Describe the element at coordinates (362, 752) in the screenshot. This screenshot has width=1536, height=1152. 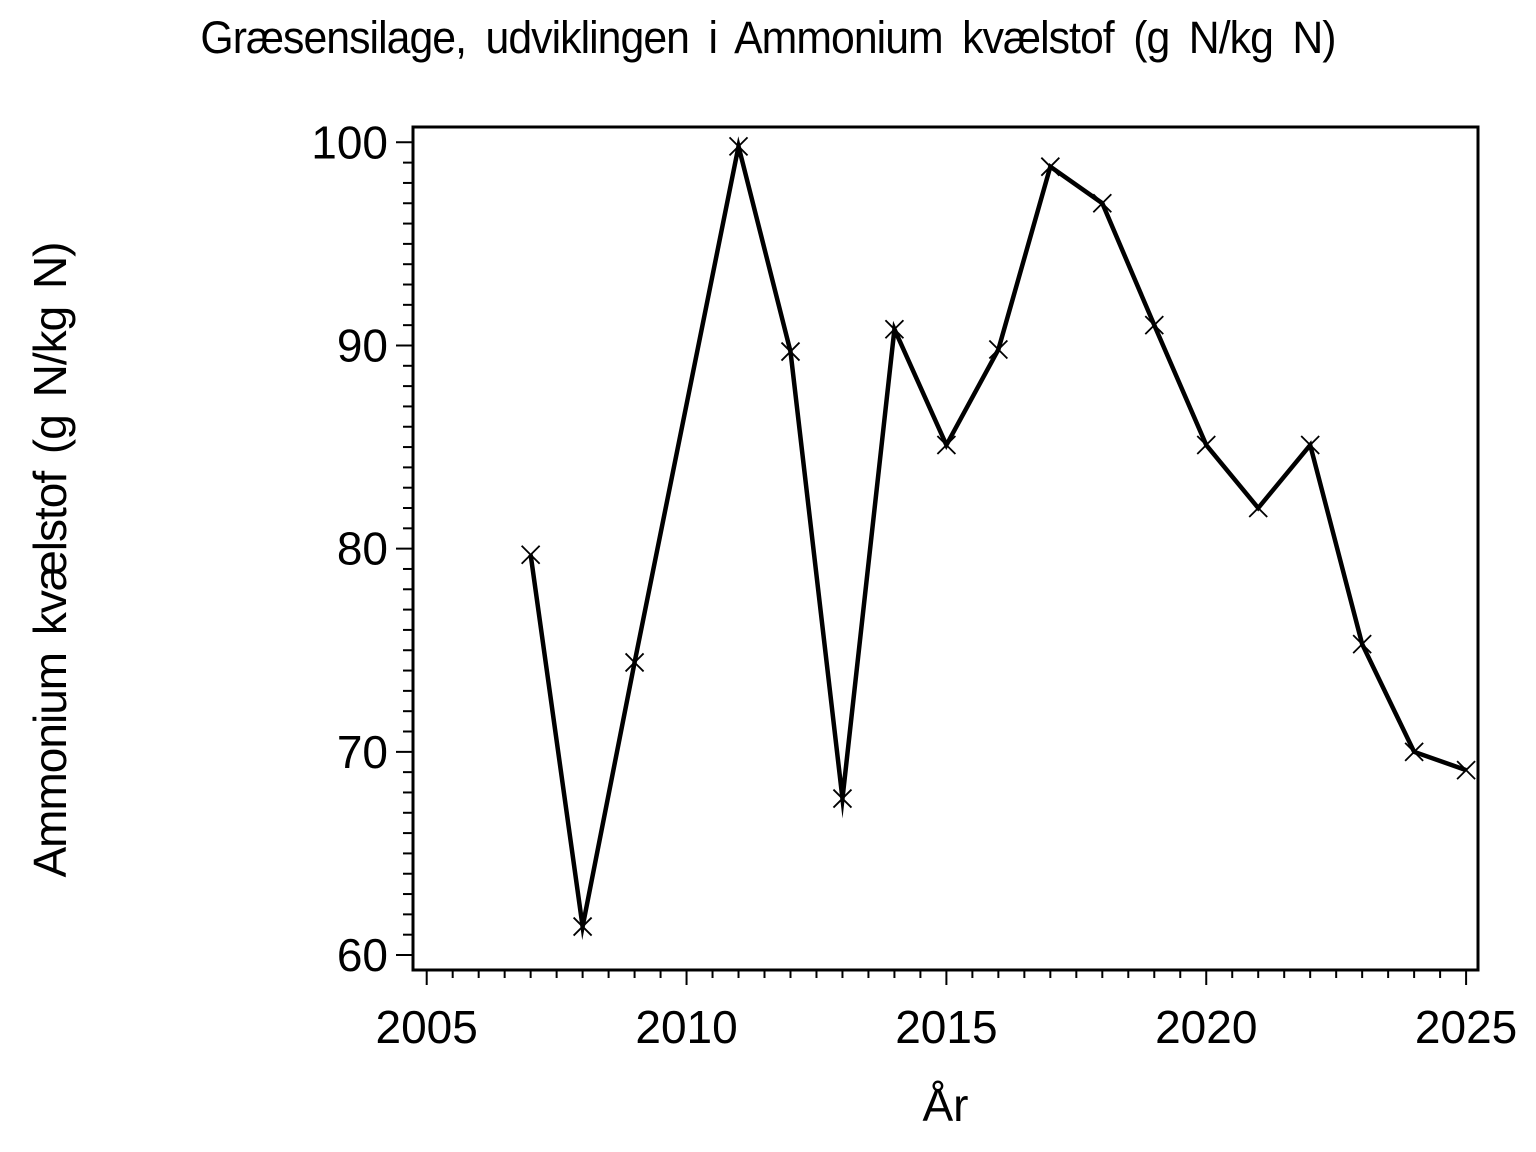
I see `y-tick-label: 70` at that location.